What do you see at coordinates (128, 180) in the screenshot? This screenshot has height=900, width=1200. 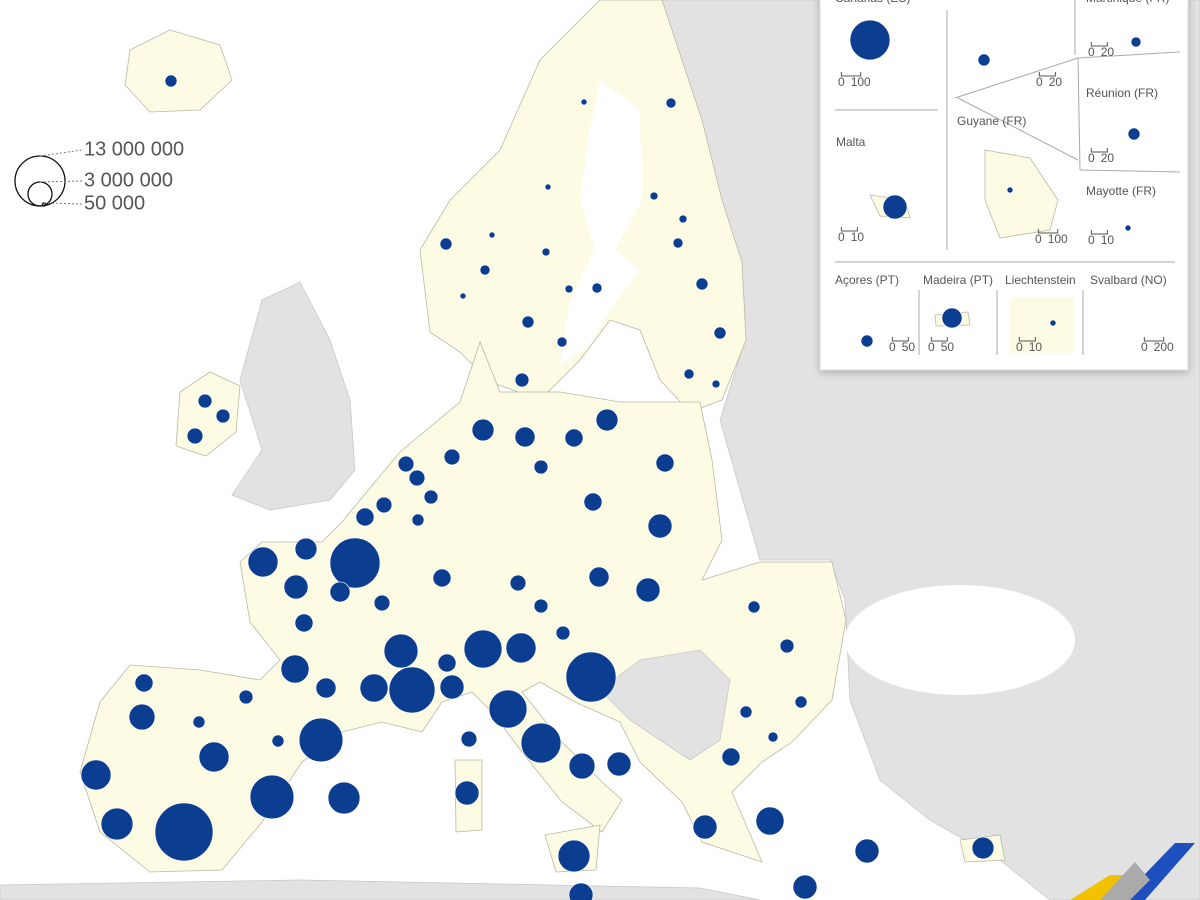 I see `legend-label: 3 000 000` at bounding box center [128, 180].